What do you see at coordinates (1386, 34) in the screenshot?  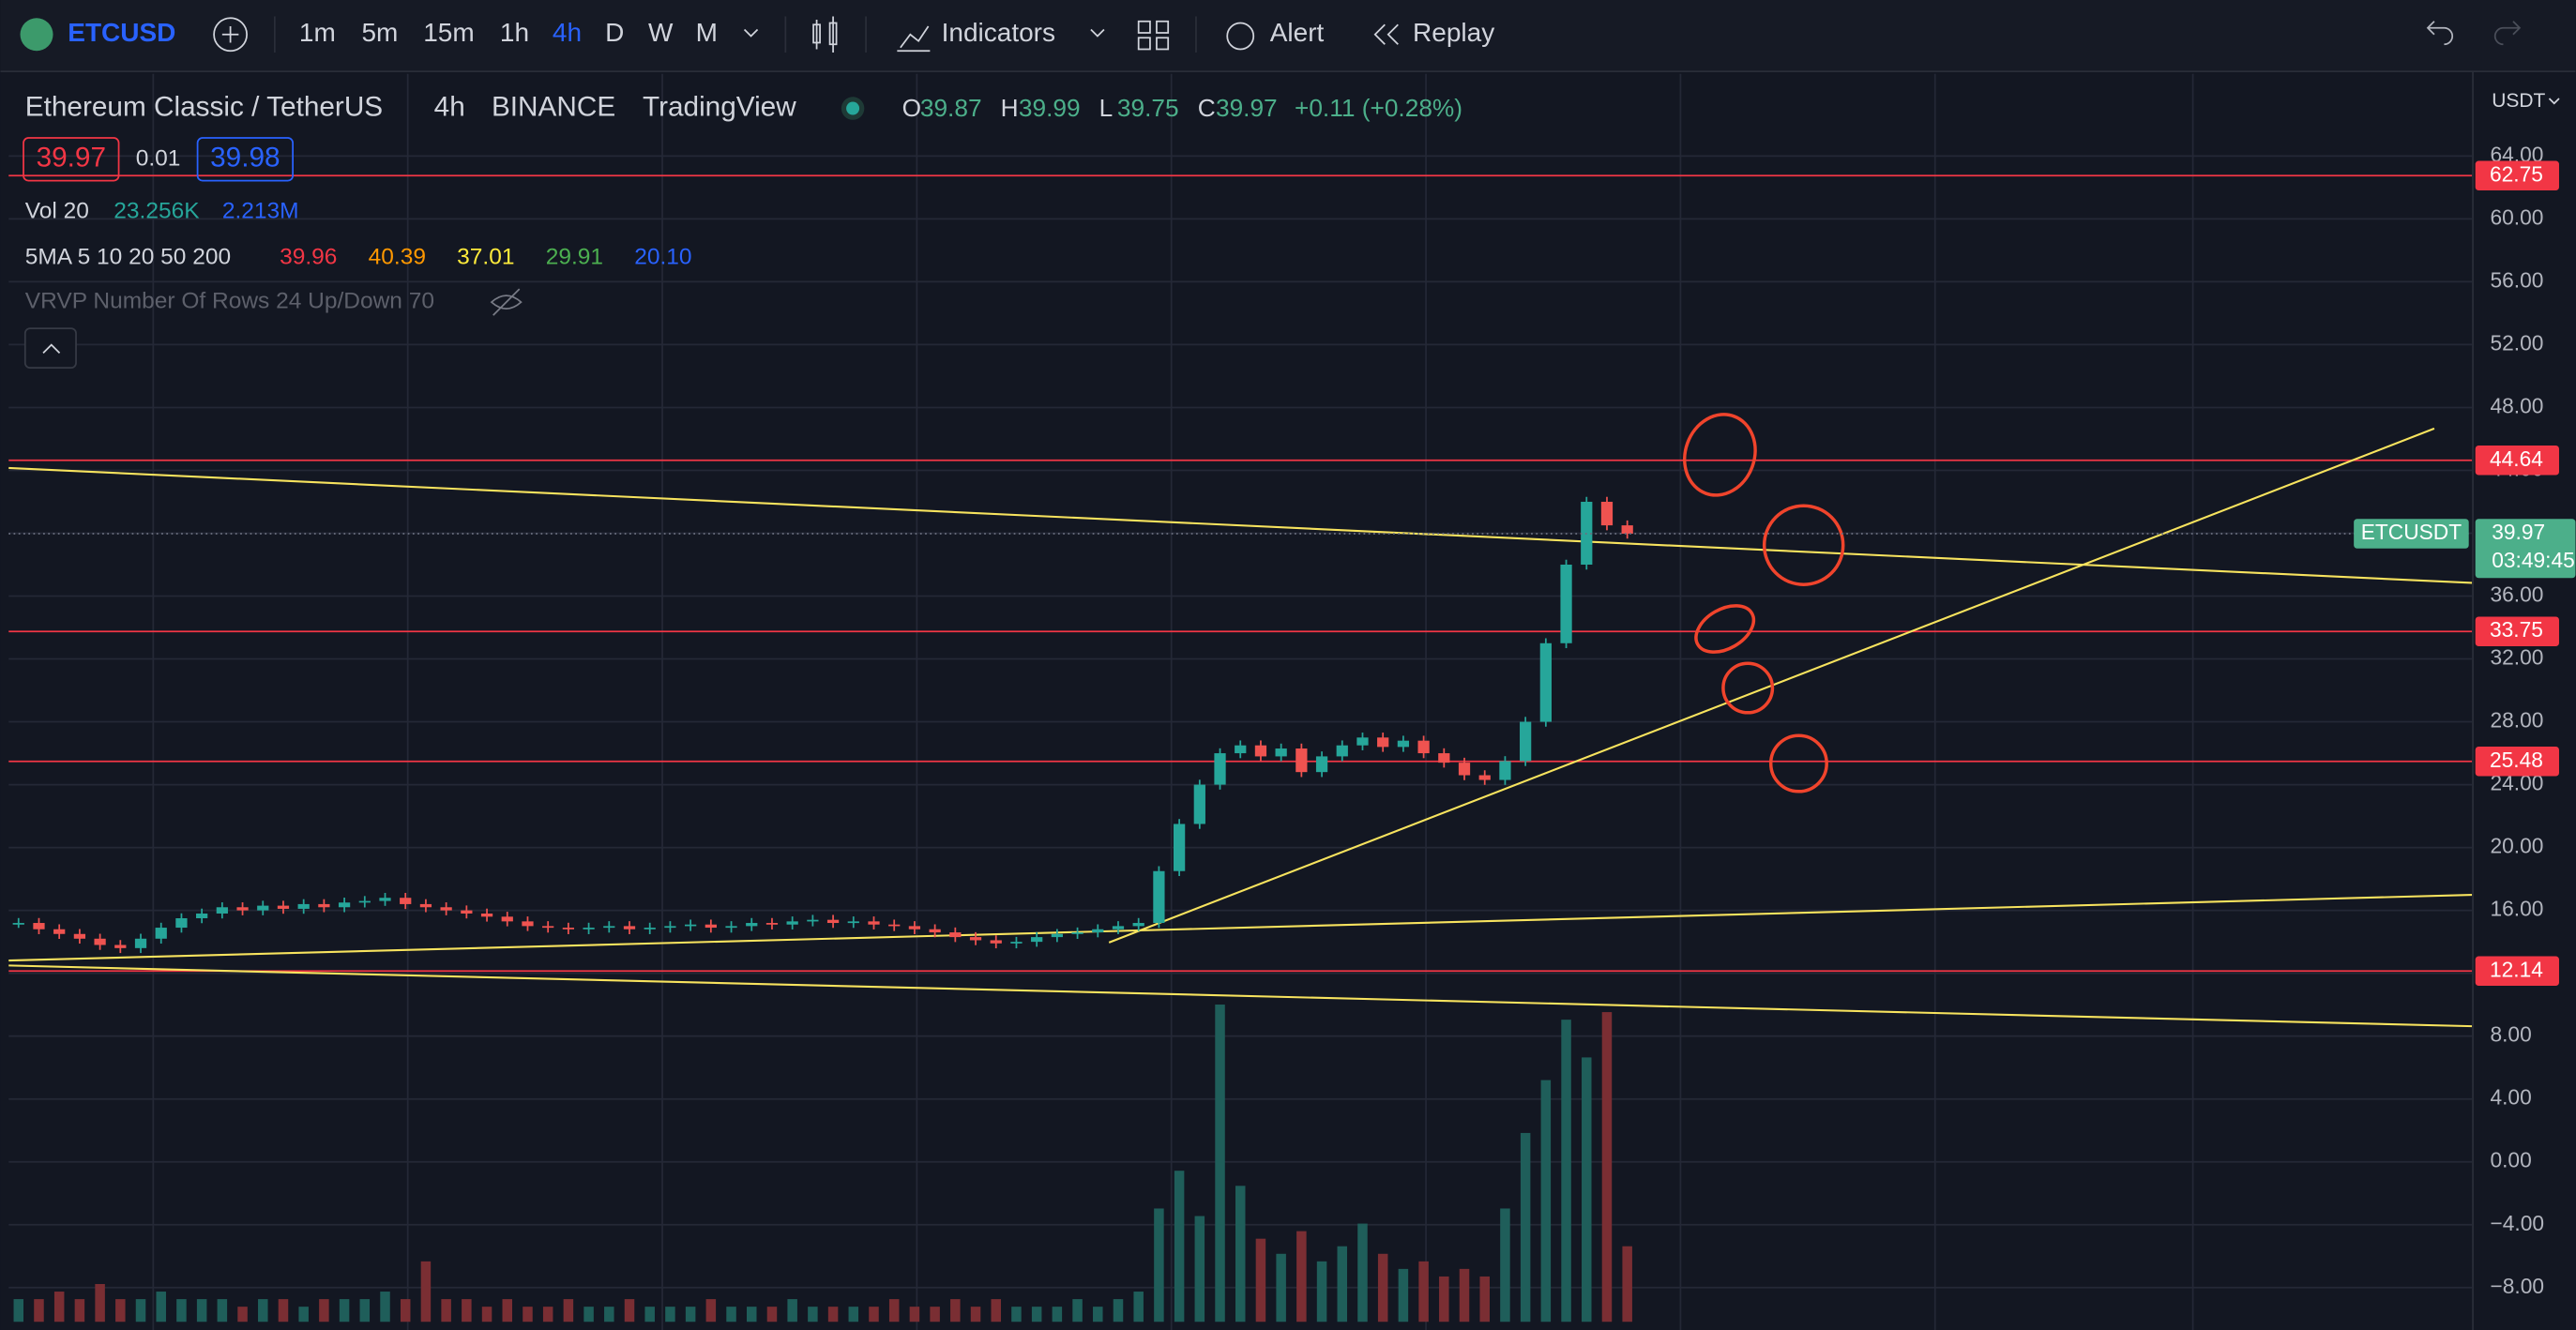 I see `replay-icon` at bounding box center [1386, 34].